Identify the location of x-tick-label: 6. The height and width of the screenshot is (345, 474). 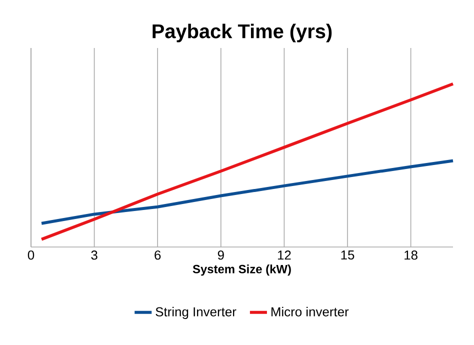
(157, 255).